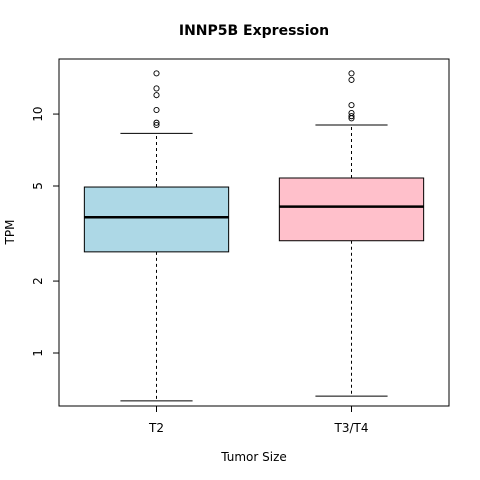 This screenshot has height=480, width=480. What do you see at coordinates (38, 353) in the screenshot?
I see `y-tick-label: 1` at bounding box center [38, 353].